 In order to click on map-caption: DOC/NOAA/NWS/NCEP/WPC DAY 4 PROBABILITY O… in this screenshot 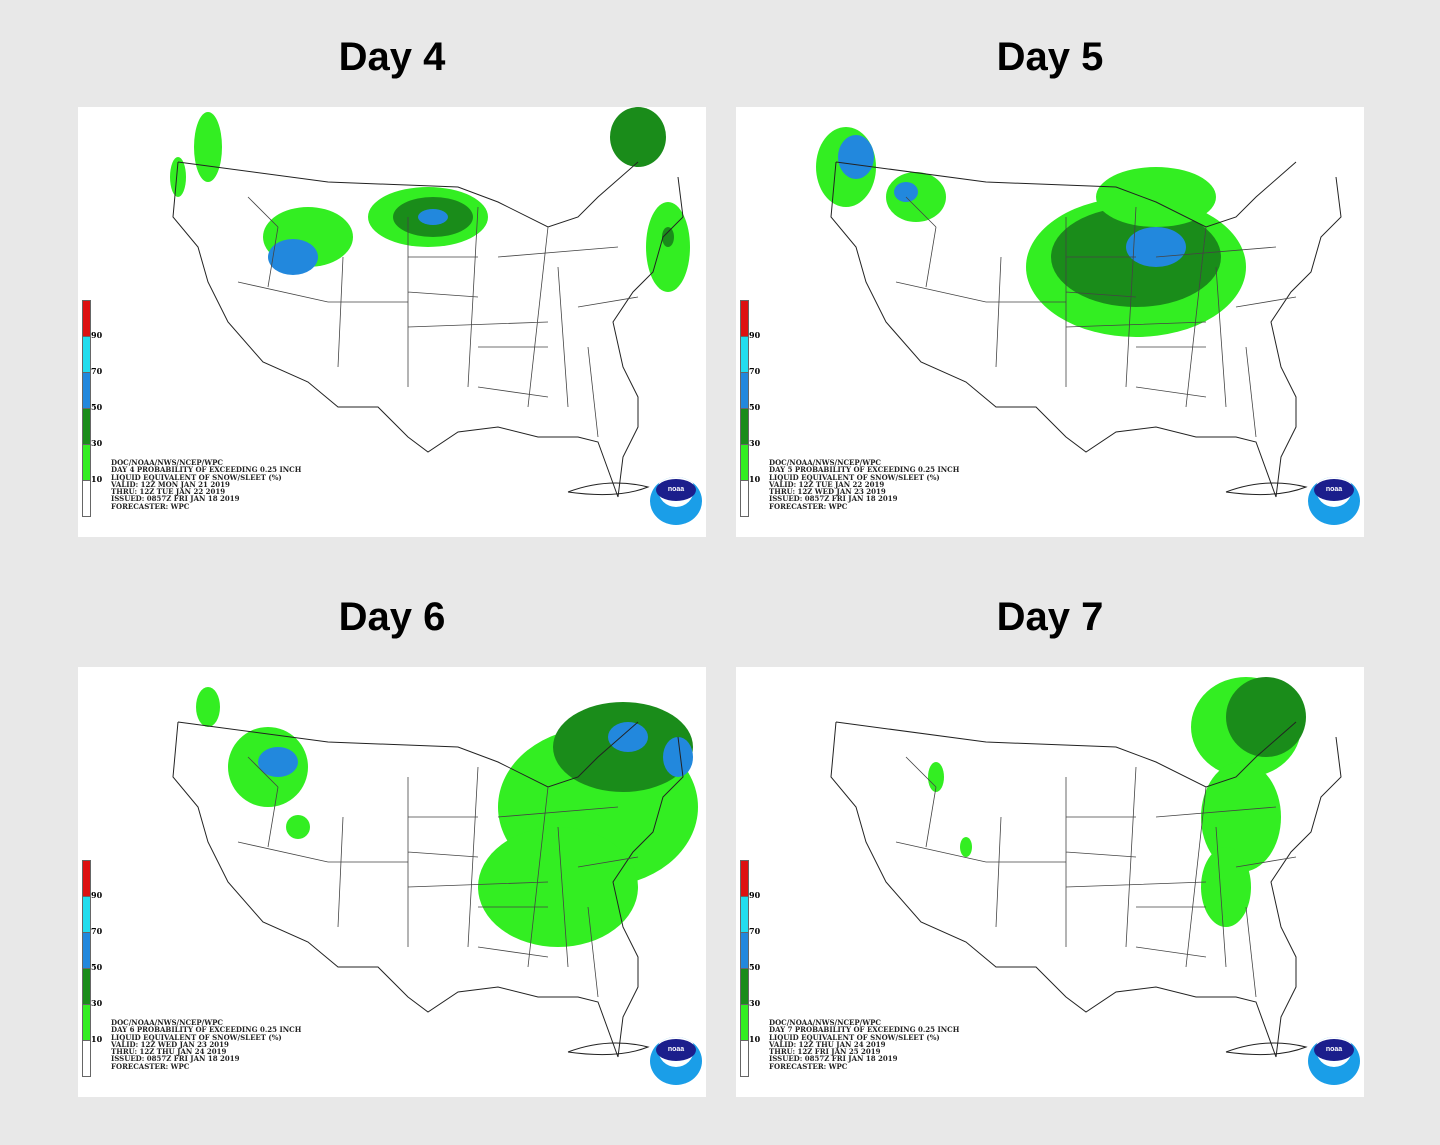, I will do `click(206, 484)`.